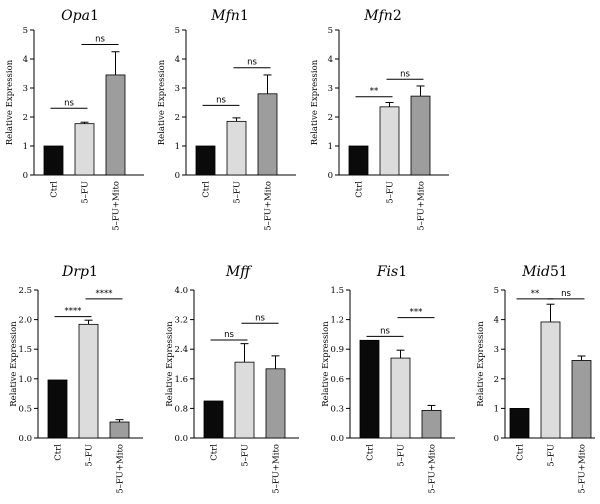  Describe the element at coordinates (391, 272) in the screenshot. I see `chart-title: Fis1` at that location.